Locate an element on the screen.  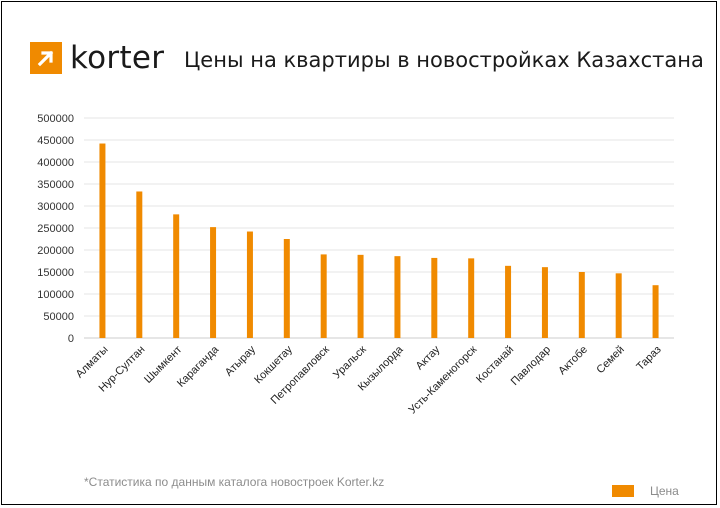
arrow-up-right-icon is located at coordinates (46, 58).